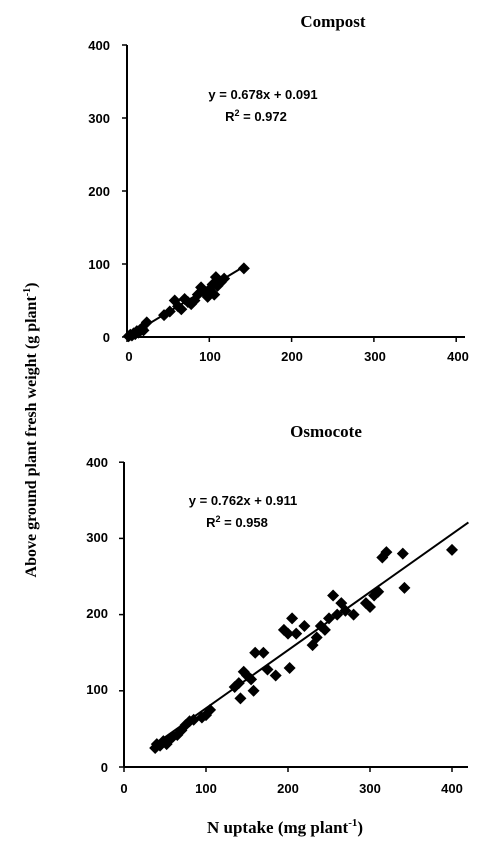  What do you see at coordinates (360, 827) in the screenshot?
I see `x-axis-label-close: )` at bounding box center [360, 827].